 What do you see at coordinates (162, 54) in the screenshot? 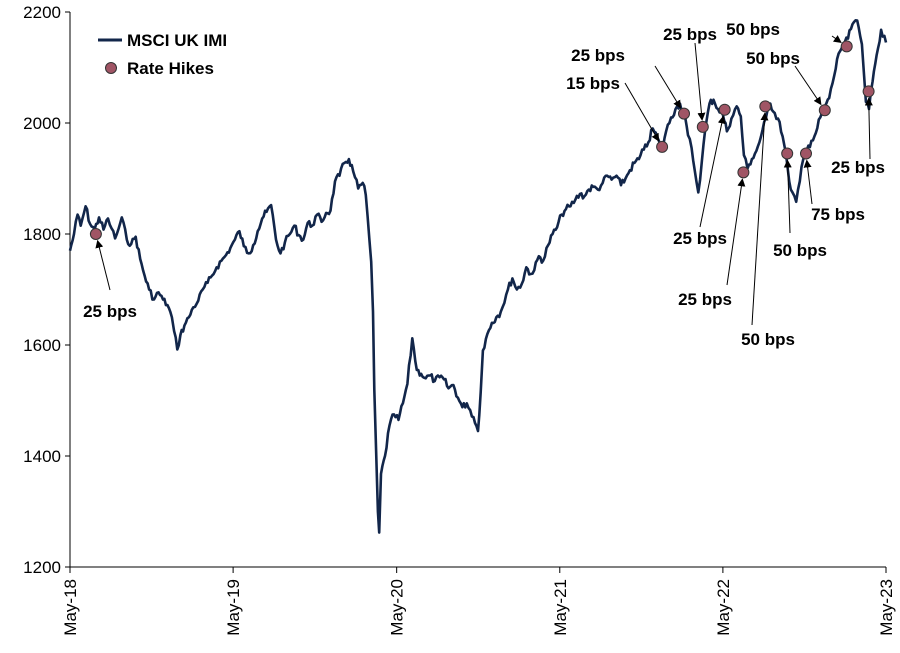
I see `legend: MSCI UK IMI Rate Hikes` at bounding box center [162, 54].